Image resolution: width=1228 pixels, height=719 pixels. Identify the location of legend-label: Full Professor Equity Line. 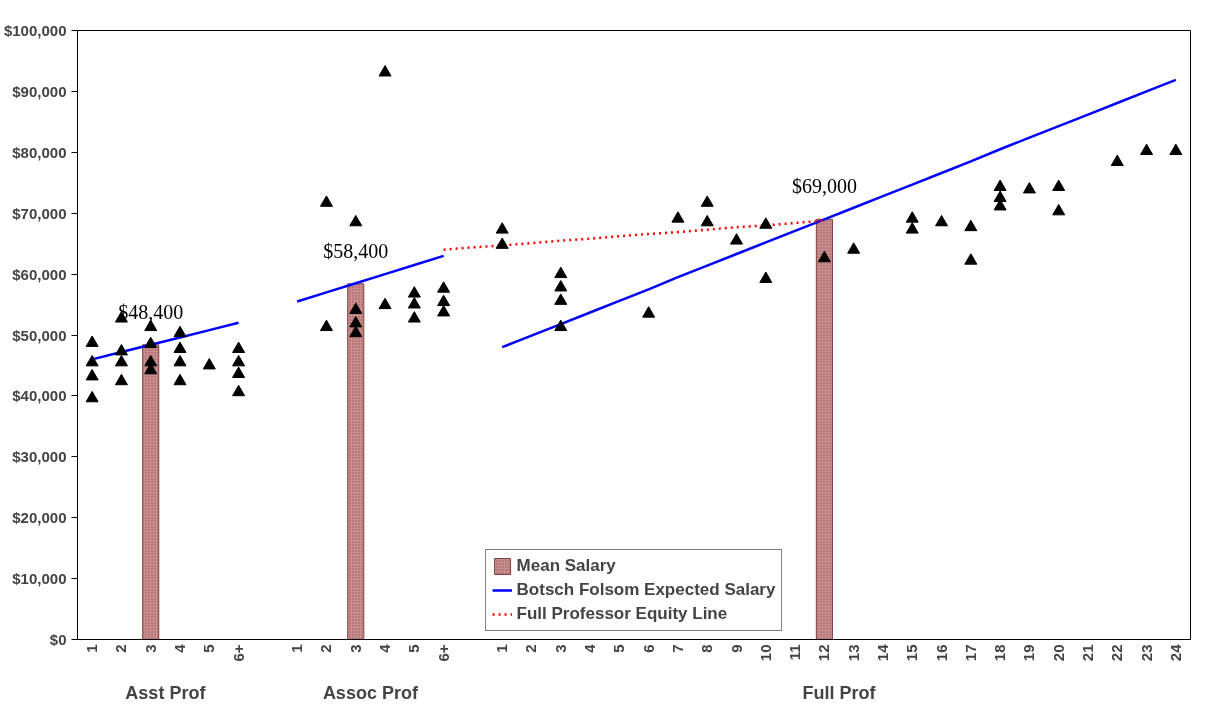
(622, 614).